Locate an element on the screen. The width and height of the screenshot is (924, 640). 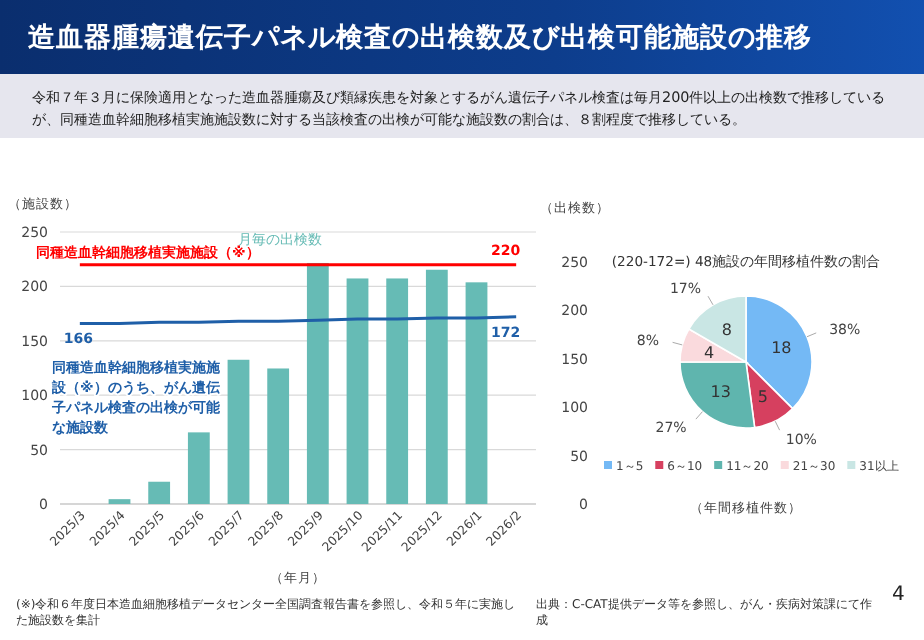
data-label: 4 is located at coordinates (709, 353).